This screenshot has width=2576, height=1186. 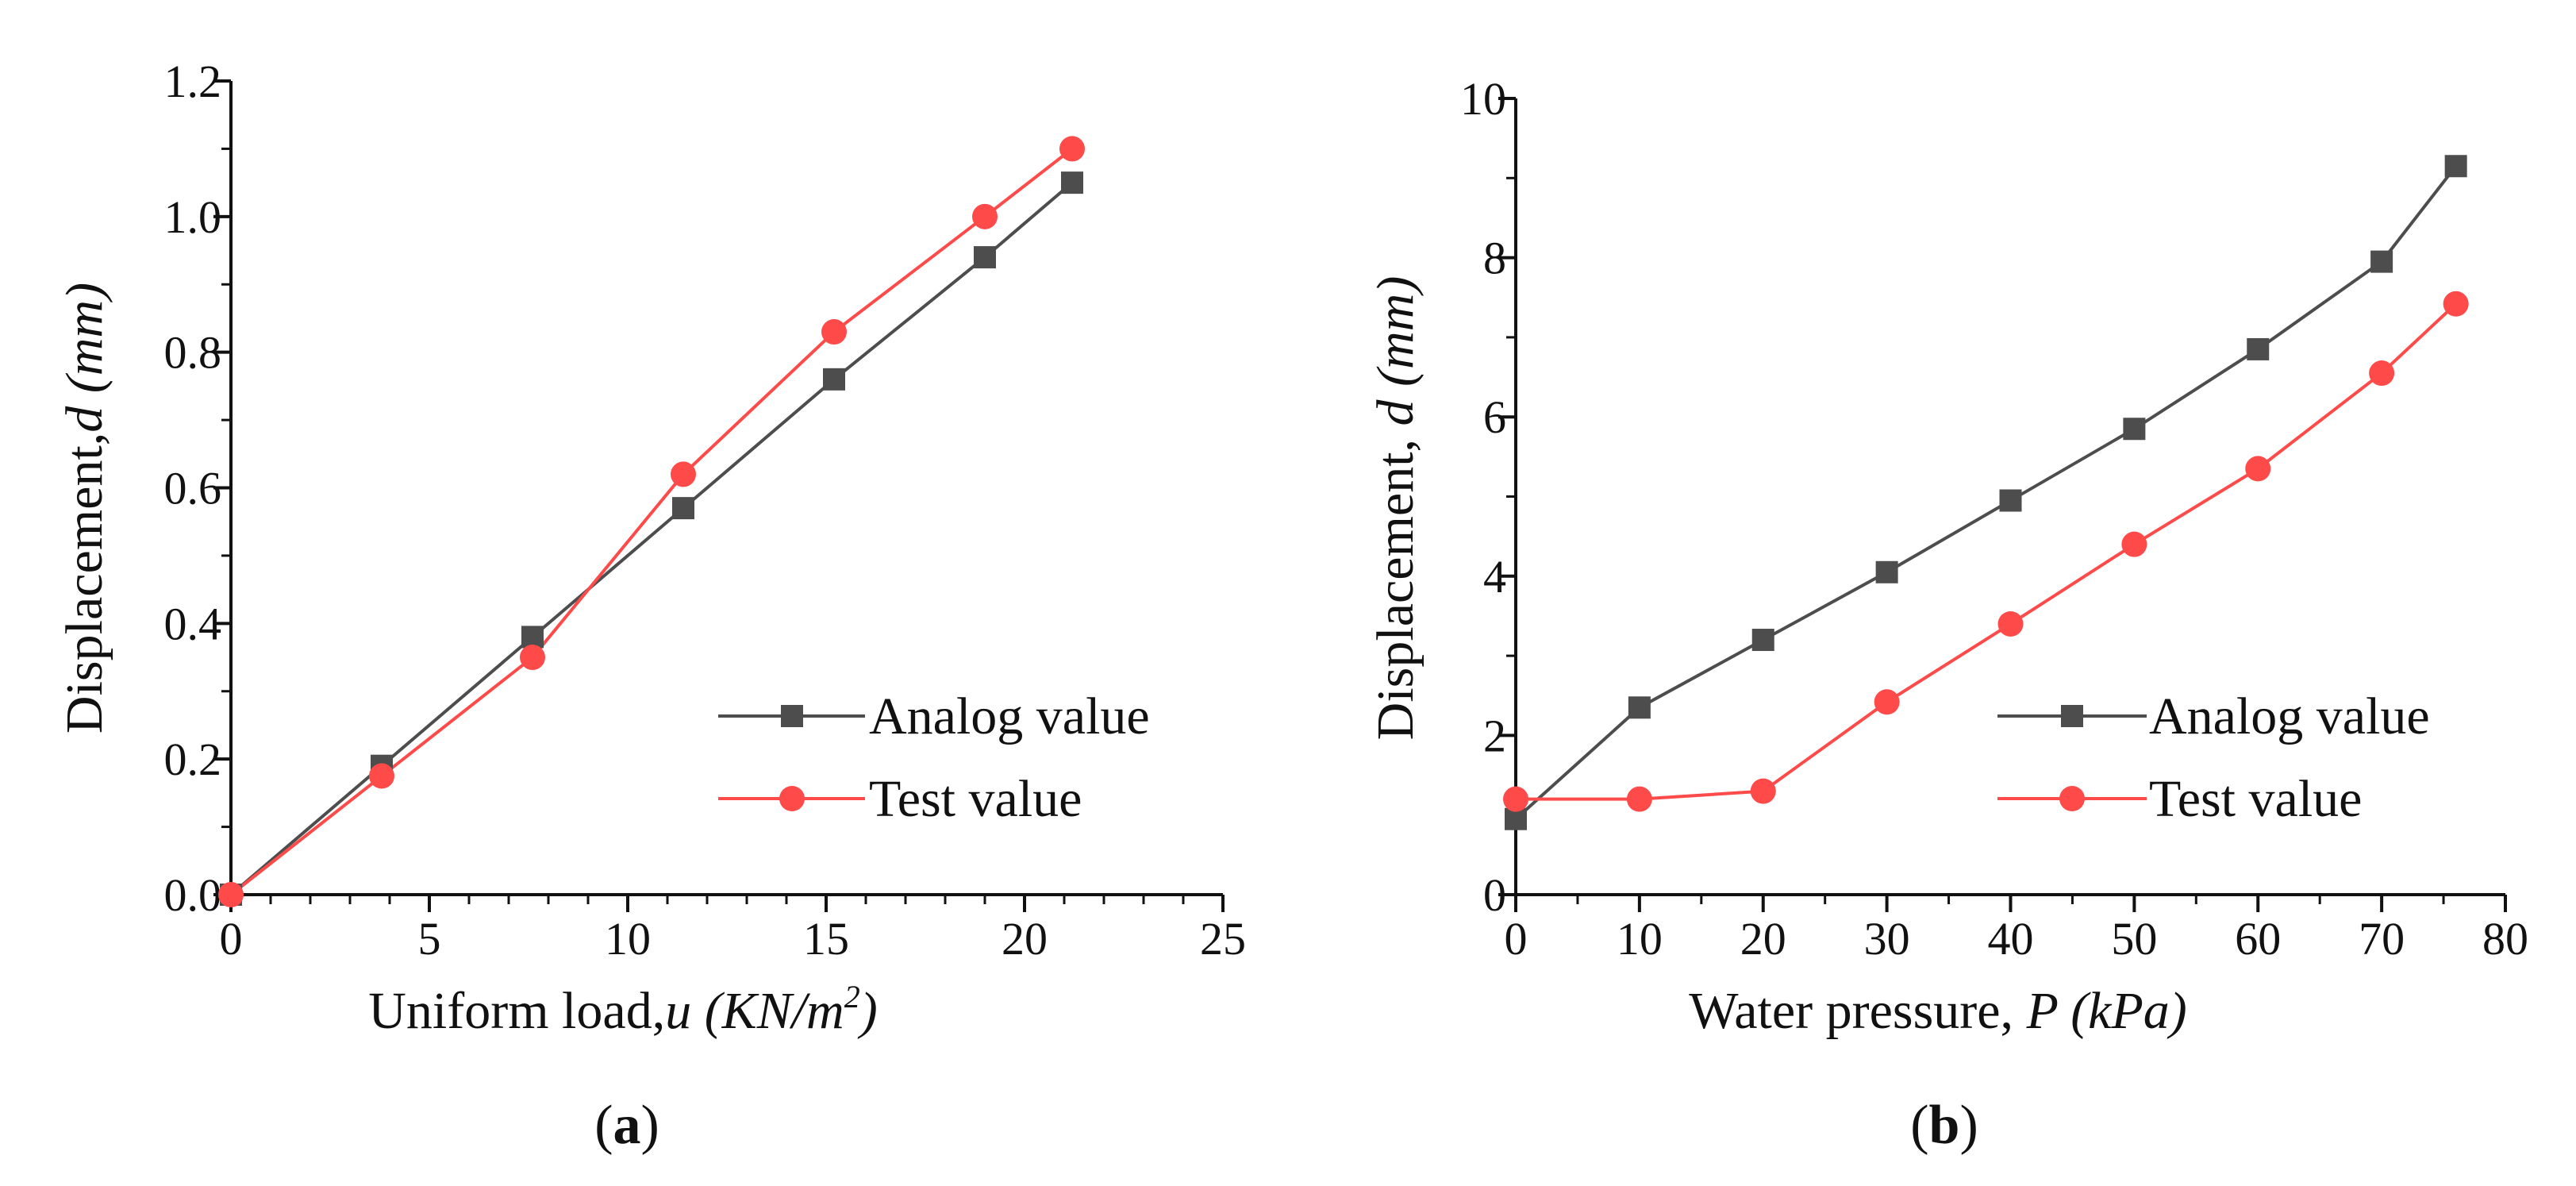 I want to click on chart-a-y-axis-title: Displacement,d (mm), so click(x=84, y=508).